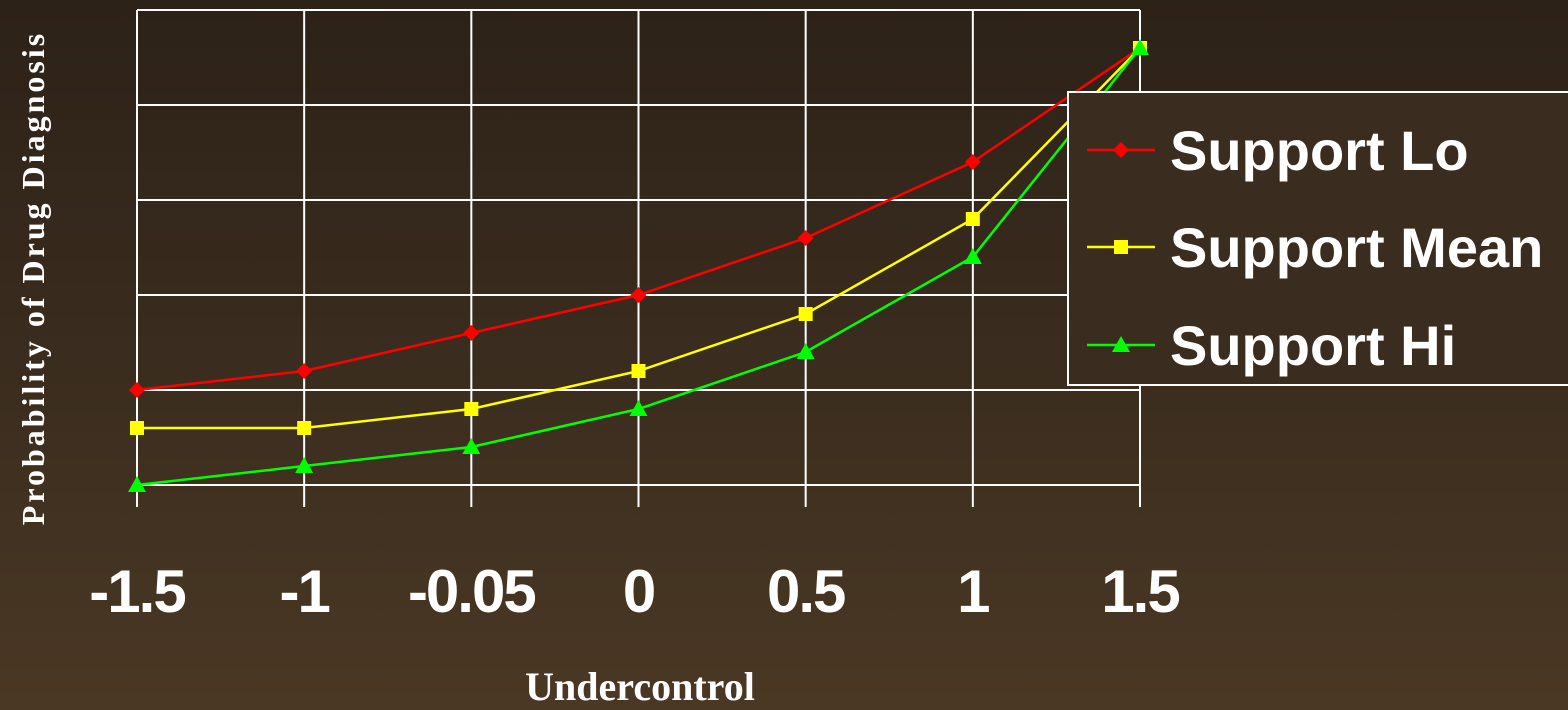 The height and width of the screenshot is (710, 1568). What do you see at coordinates (137, 591) in the screenshot?
I see `x-tick-label: -1.5` at bounding box center [137, 591].